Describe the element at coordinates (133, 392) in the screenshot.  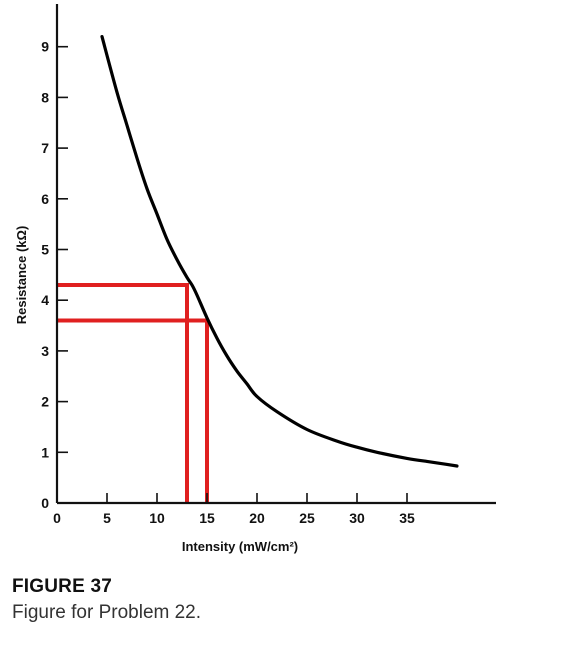
I see `reference-lines-layer` at that location.